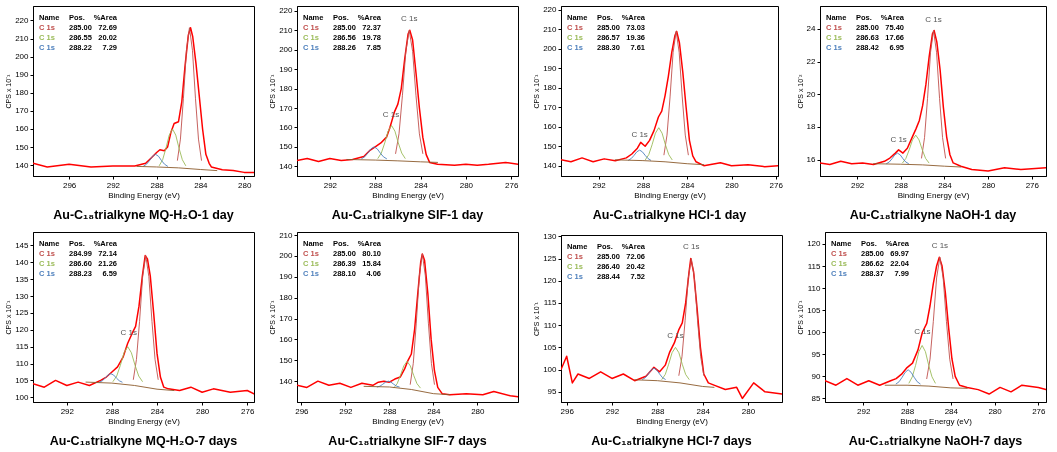  What do you see at coordinates (816, 354) in the screenshot?
I see `y-tick-label: 95` at bounding box center [816, 354].